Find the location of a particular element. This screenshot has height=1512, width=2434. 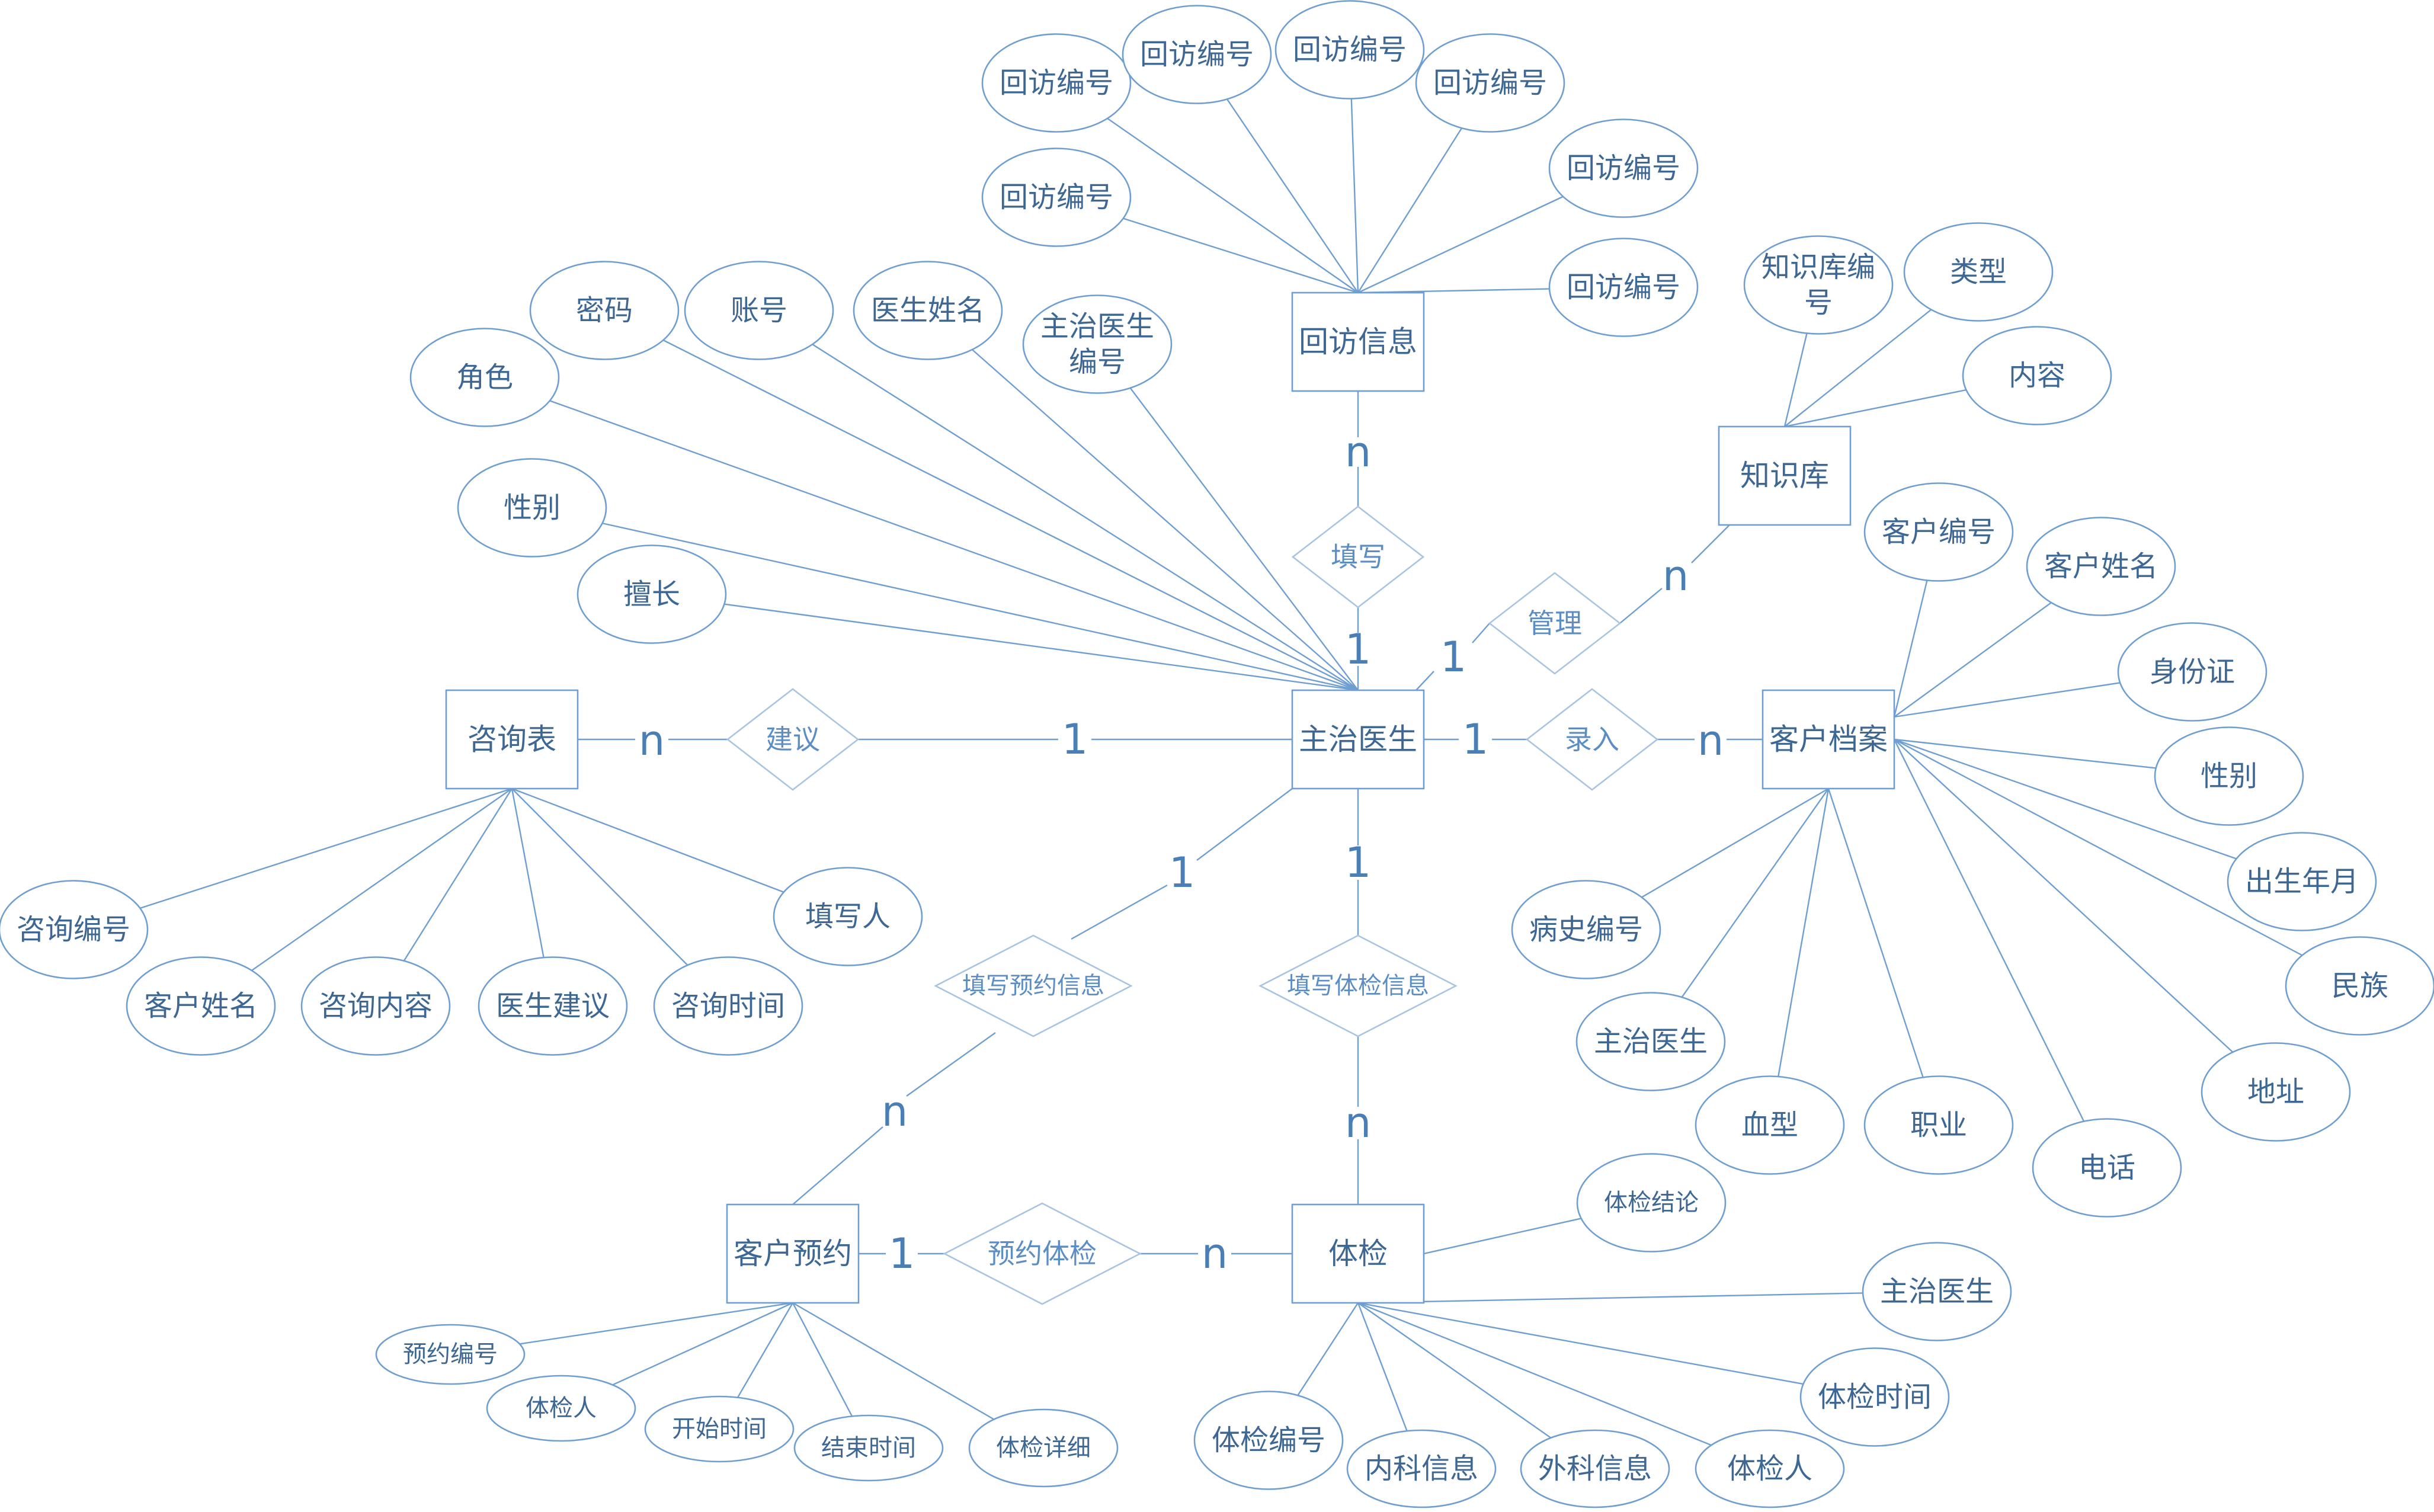

relationship-label: 建议 is located at coordinates (793, 739).